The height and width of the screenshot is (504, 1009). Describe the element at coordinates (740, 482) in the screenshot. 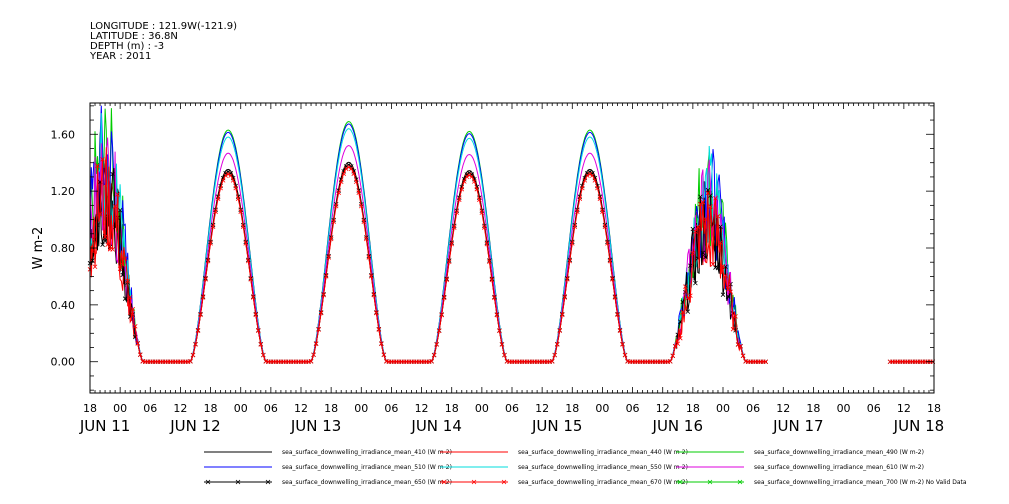

I see `legend-marker` at that location.